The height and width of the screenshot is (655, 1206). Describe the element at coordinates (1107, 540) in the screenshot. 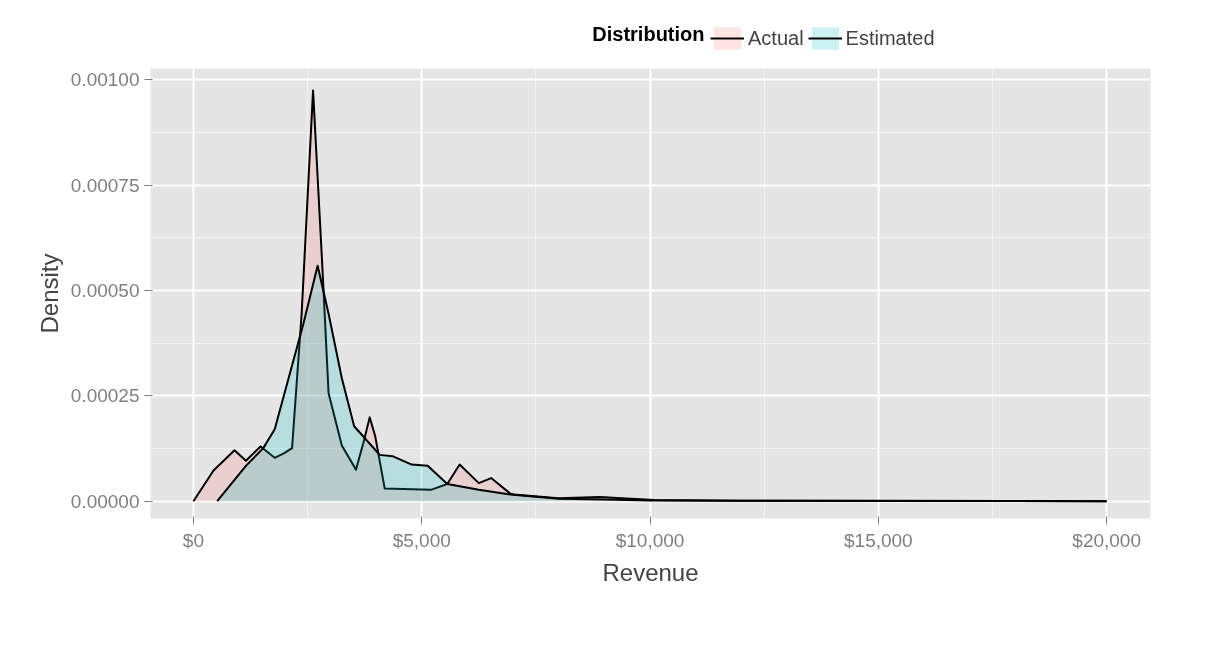

I see `x-tick-label: $20,000` at that location.